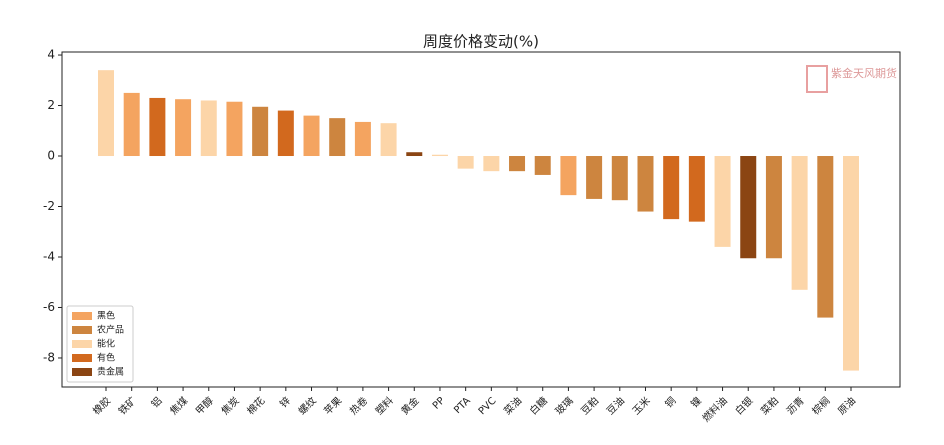 This screenshot has height=445, width=944. I want to click on x-tick-label: 甲醇, so click(204, 405).